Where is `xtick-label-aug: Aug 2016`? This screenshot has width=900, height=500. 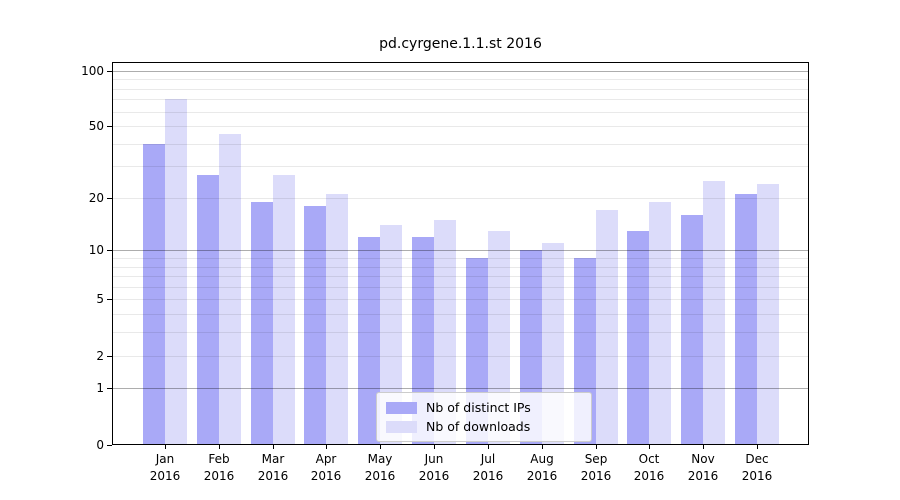
xtick-label-aug: Aug 2016 is located at coordinates (542, 467).